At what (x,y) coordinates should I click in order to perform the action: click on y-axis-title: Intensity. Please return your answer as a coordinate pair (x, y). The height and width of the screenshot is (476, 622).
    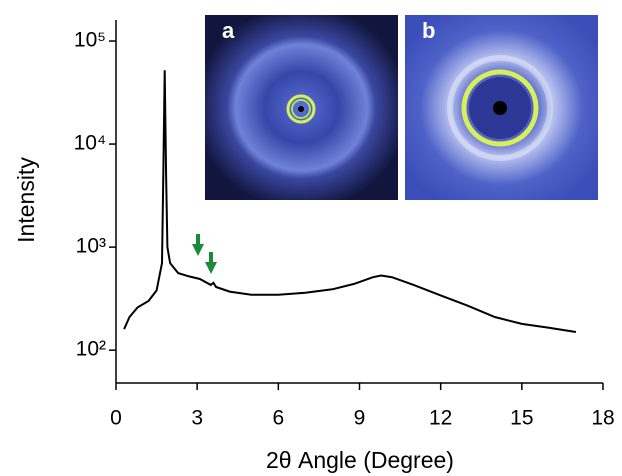
    Looking at the image, I should click on (26, 200).